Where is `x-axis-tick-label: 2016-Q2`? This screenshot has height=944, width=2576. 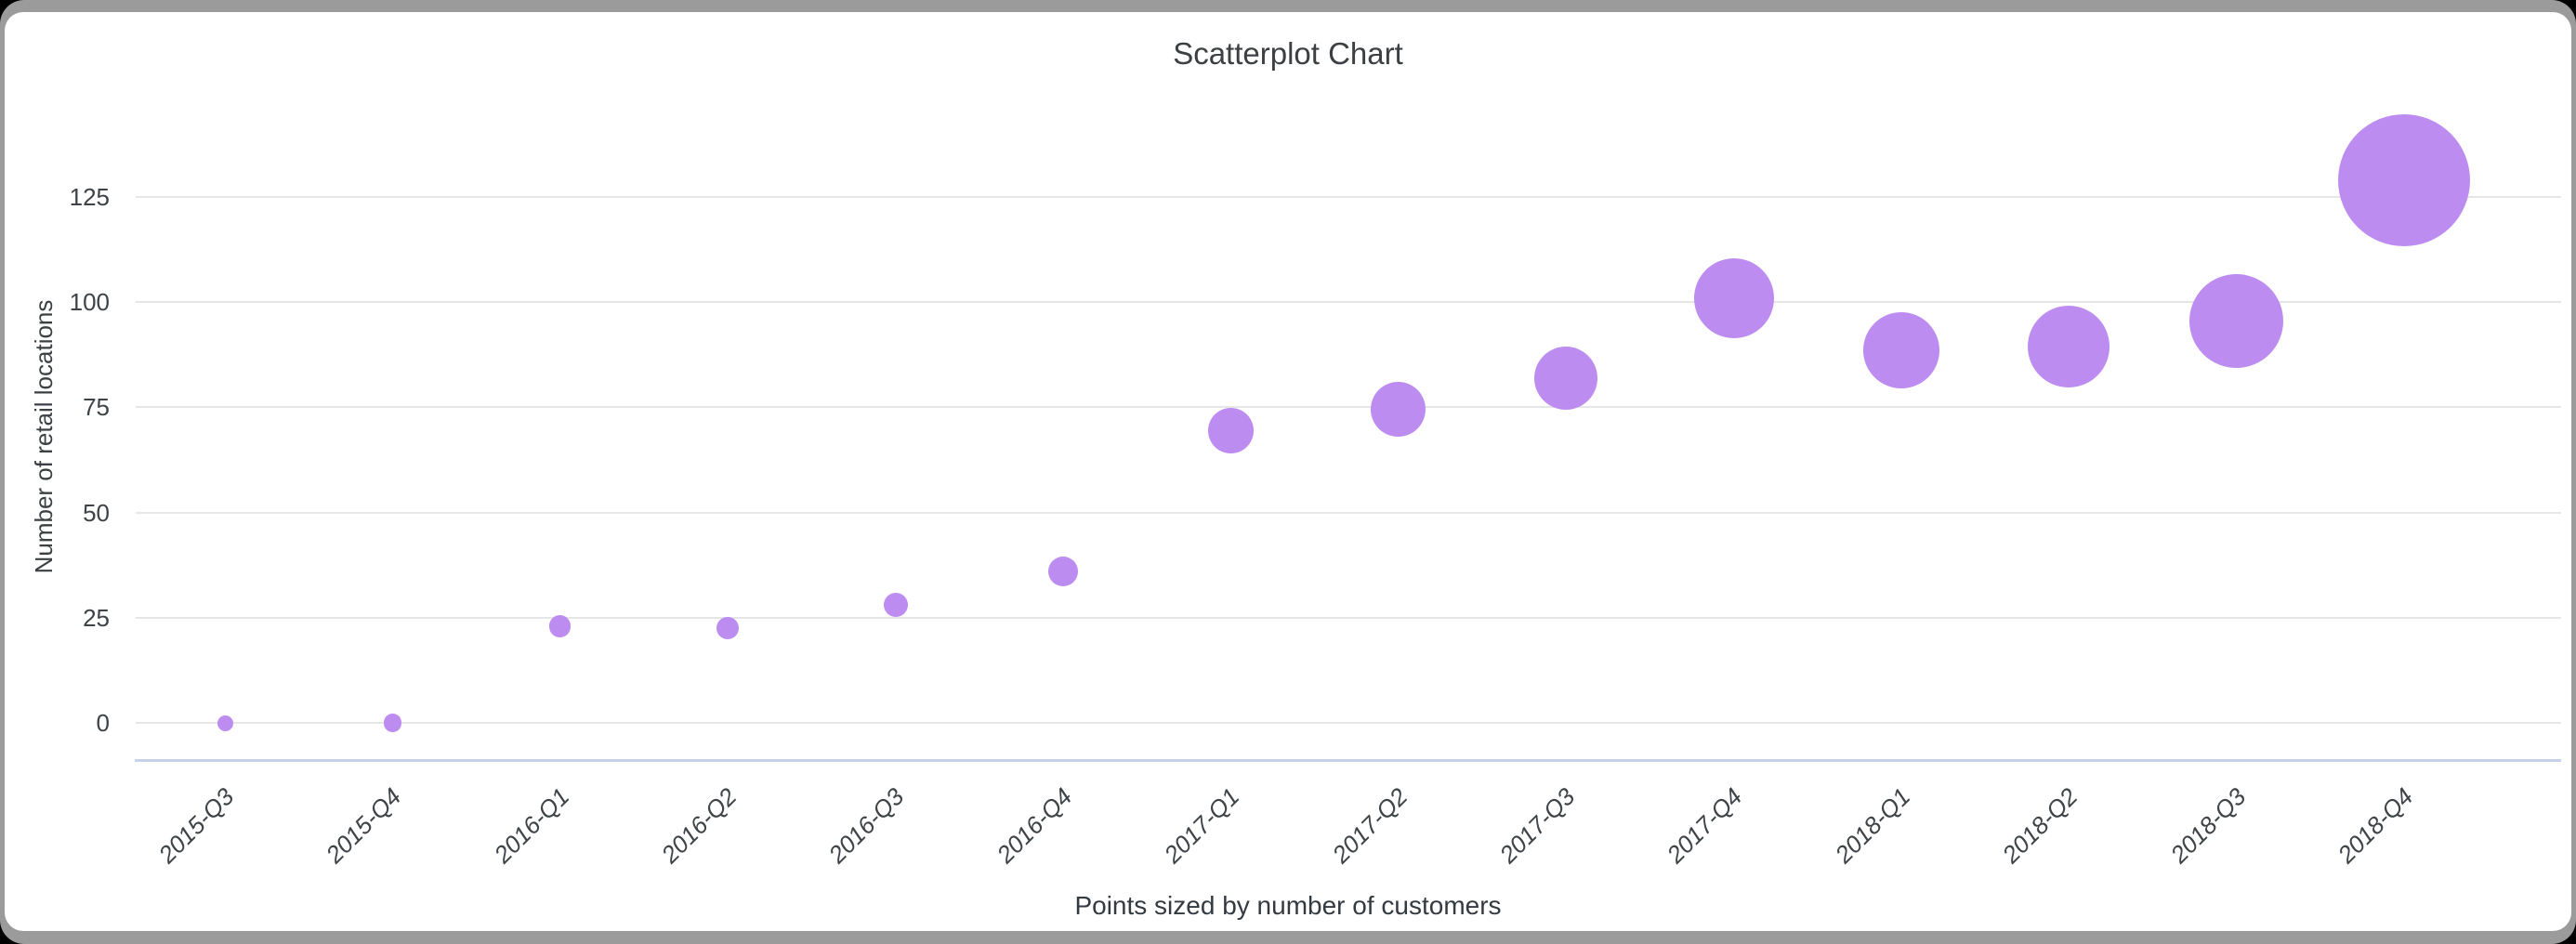 x-axis-tick-label: 2016-Q2 is located at coordinates (699, 825).